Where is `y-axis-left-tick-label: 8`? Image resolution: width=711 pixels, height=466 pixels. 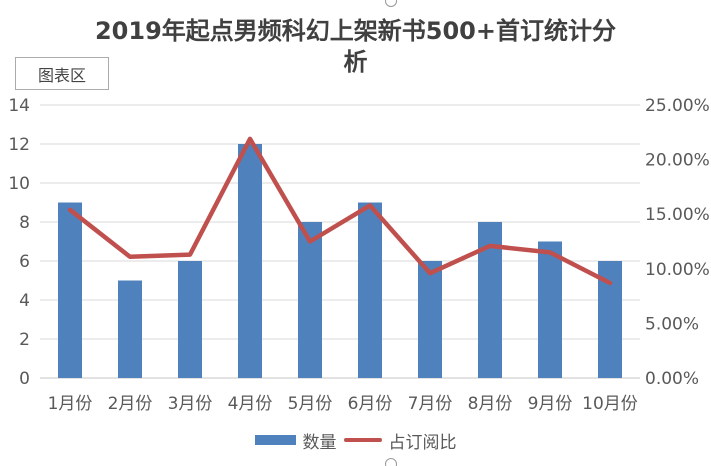
y-axis-left-tick-label: 8 is located at coordinates (24, 223).